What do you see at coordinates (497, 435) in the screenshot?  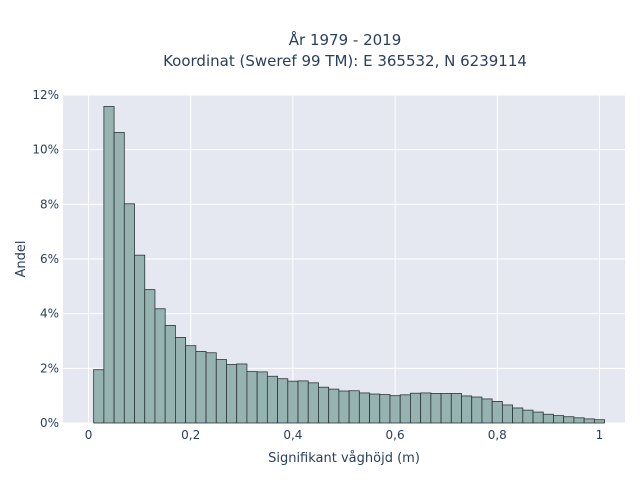 I see `x-tick-label: 0,8` at bounding box center [497, 435].